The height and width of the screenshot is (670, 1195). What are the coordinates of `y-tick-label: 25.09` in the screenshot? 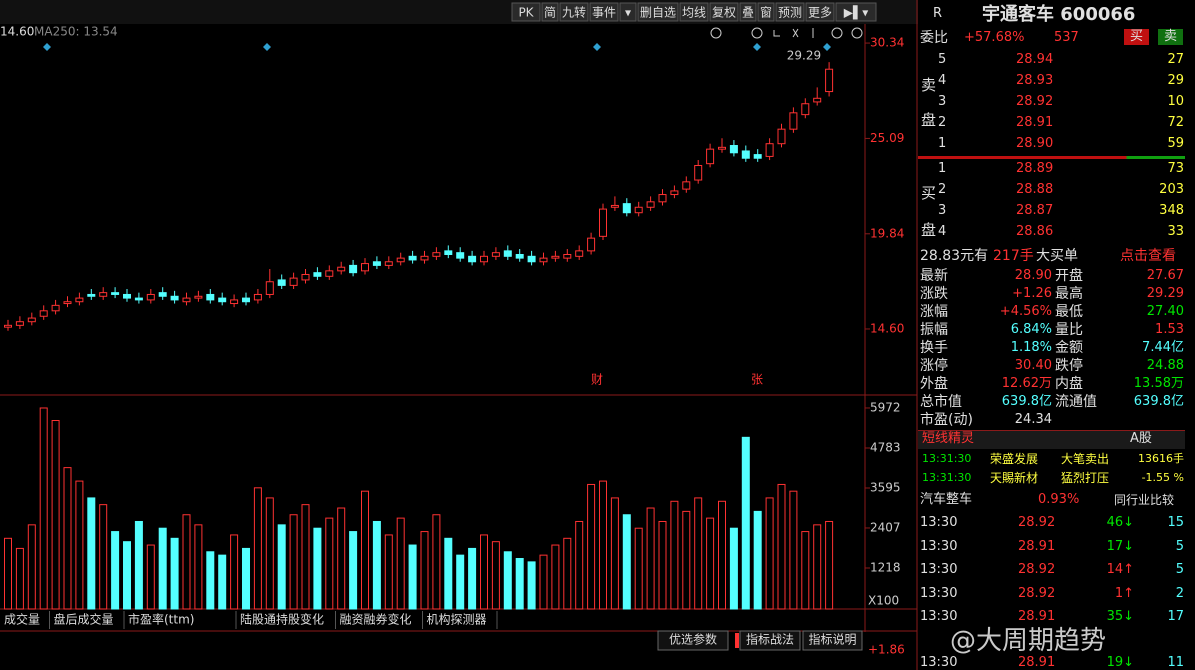 It's located at (887, 138).